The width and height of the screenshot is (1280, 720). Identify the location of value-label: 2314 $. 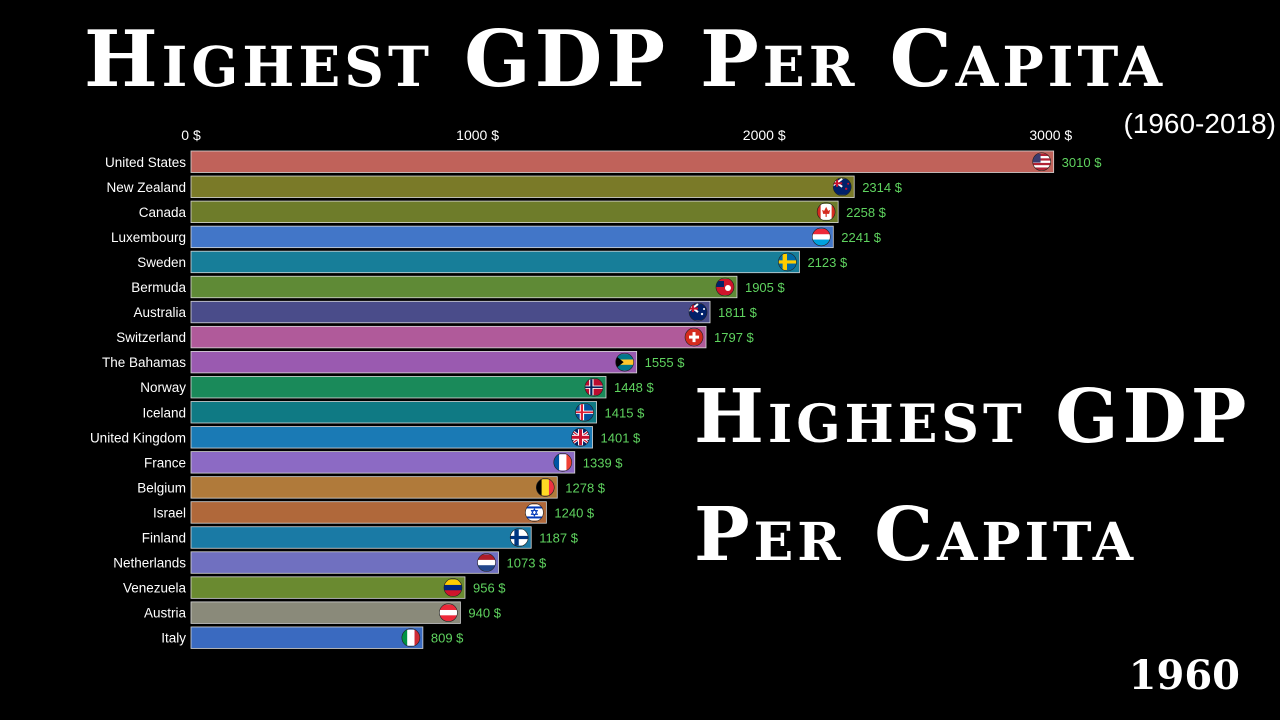
(882, 187).